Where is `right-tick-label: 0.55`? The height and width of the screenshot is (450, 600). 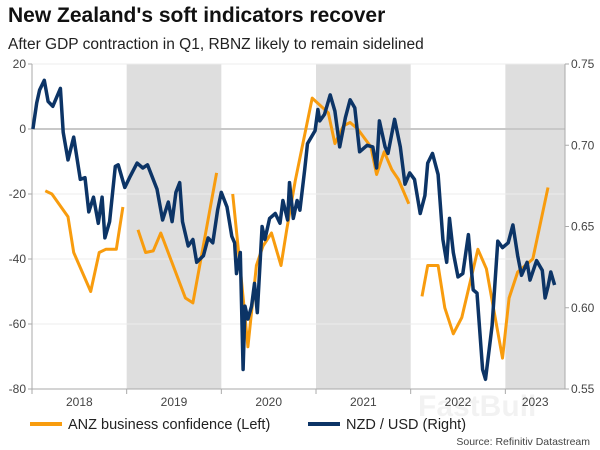 right-tick-label: 0.55 is located at coordinates (583, 389).